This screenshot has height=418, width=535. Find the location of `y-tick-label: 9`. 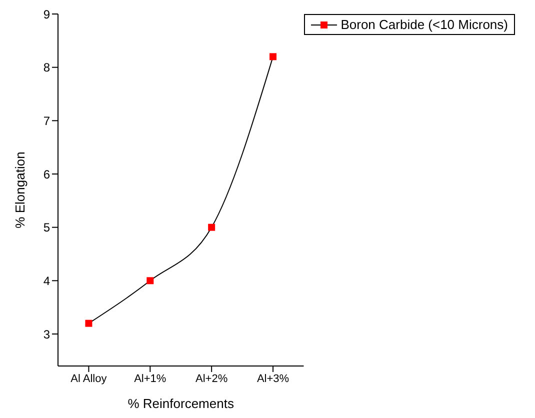

y-tick-label: 9 is located at coordinates (46, 14).